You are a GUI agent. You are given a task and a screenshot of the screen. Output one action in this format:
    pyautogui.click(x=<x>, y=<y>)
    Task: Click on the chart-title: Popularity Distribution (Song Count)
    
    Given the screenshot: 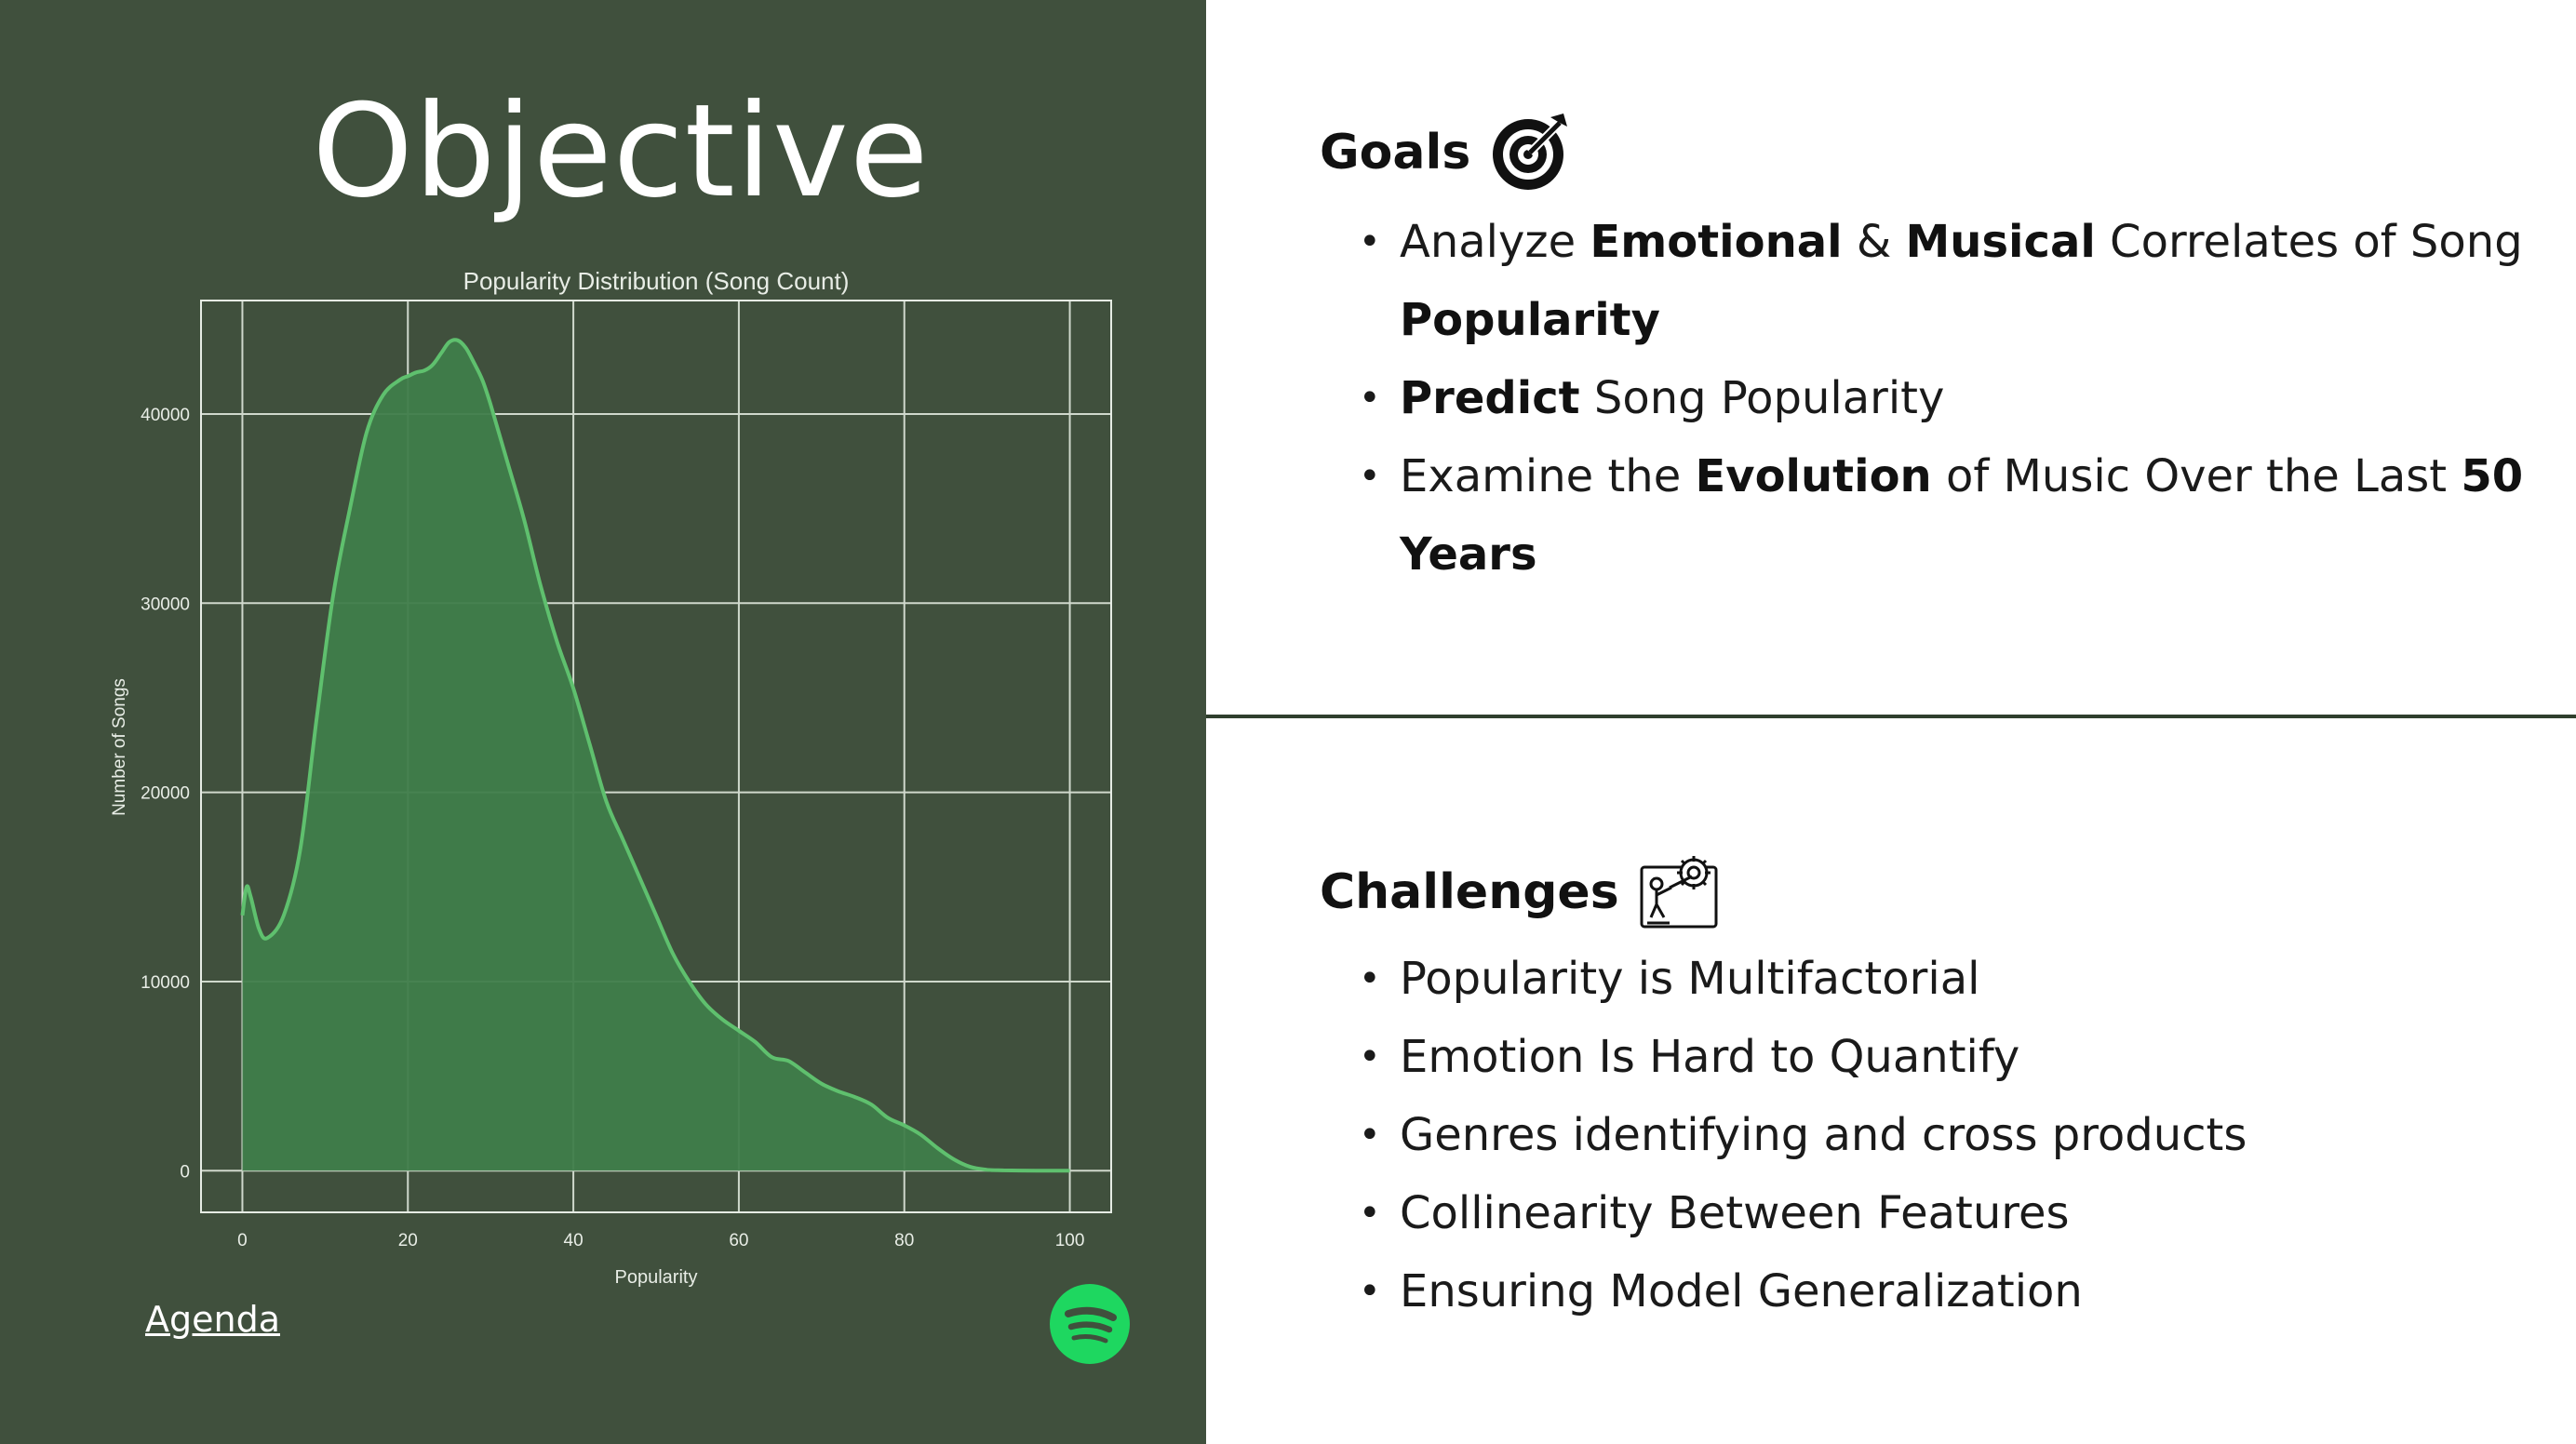 What is the action you would take?
    pyautogui.click(x=656, y=281)
    